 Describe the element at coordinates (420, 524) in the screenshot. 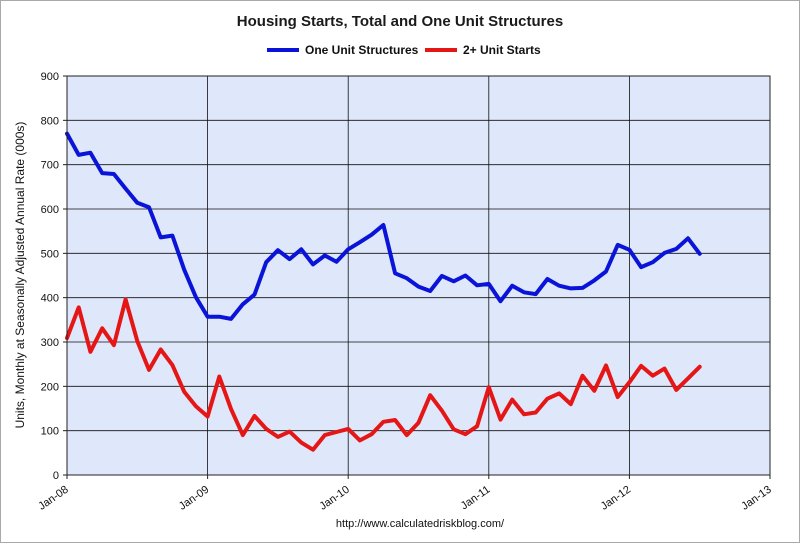

I see `source-url: http://www.calculatedriskblog.com/` at that location.